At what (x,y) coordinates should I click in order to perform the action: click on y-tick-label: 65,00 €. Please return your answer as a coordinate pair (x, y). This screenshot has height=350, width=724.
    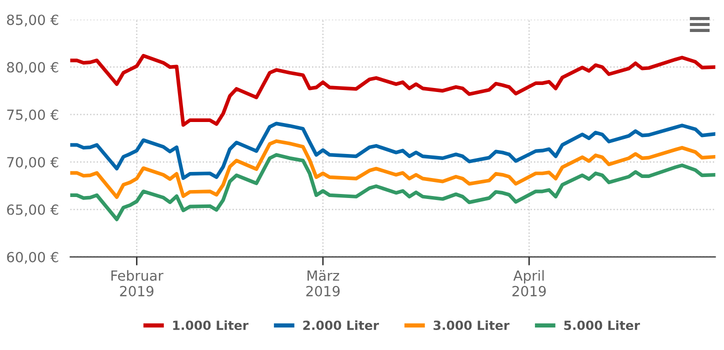
    Looking at the image, I should click on (32, 210).